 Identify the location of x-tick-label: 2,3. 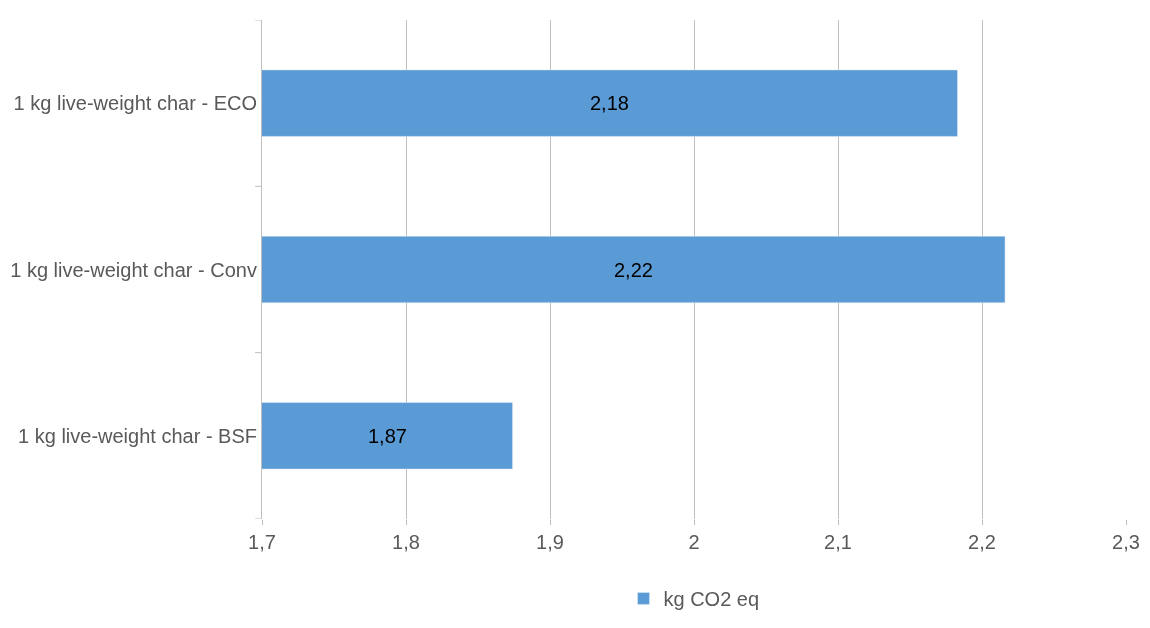
(1126, 542).